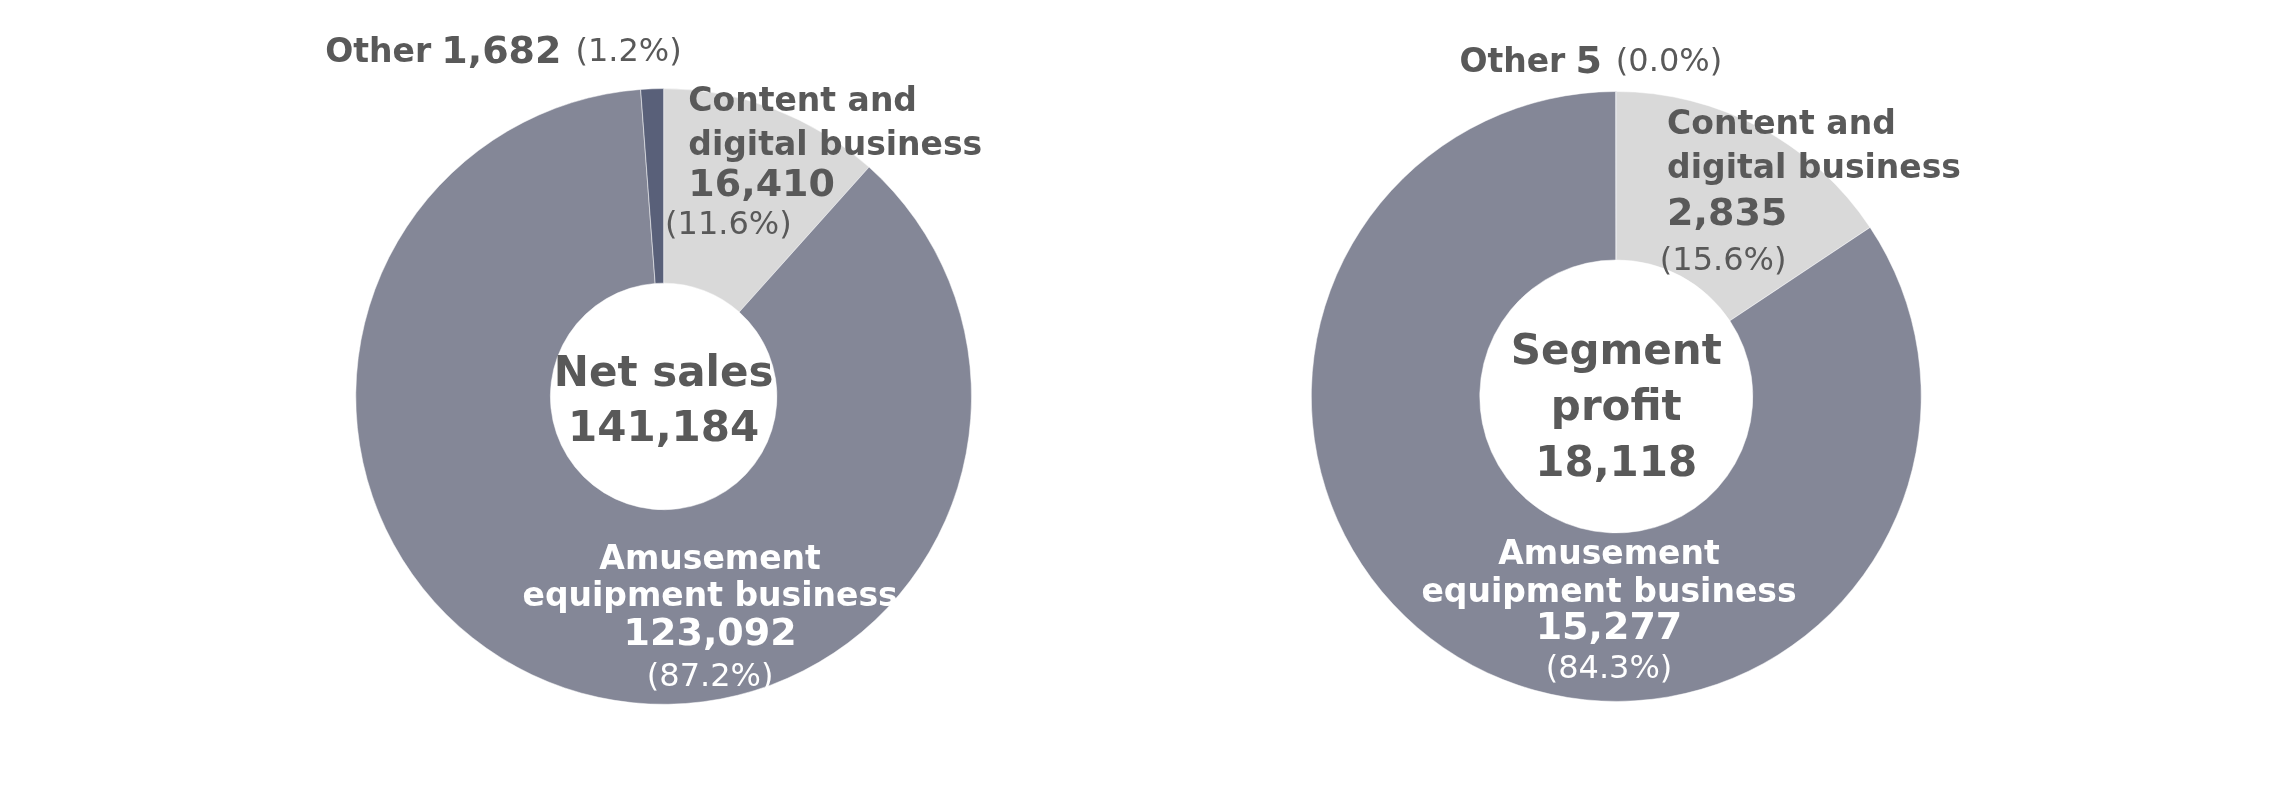 The image size is (2277, 797). Describe the element at coordinates (1649, 59) in the screenshot. I see `data-label: 5 (0.0%)` at that location.